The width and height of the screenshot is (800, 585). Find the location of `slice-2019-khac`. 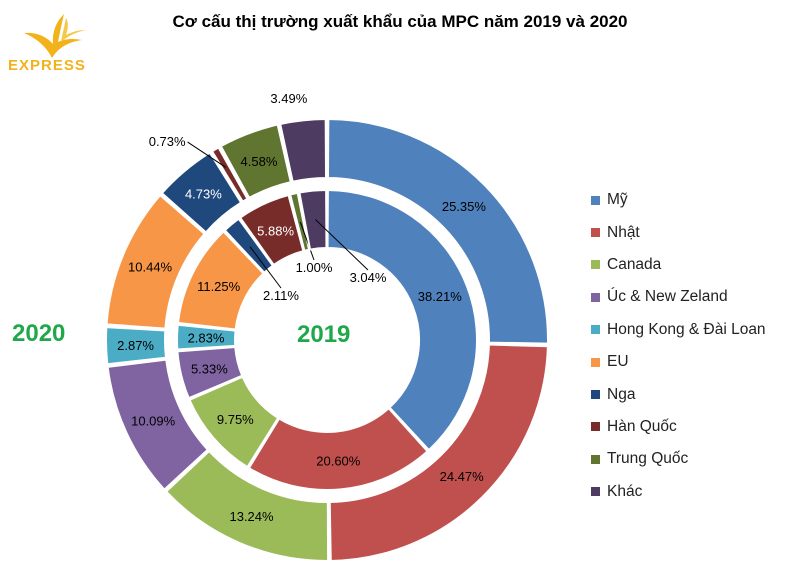

slice-2019-khac is located at coordinates (313, 219).